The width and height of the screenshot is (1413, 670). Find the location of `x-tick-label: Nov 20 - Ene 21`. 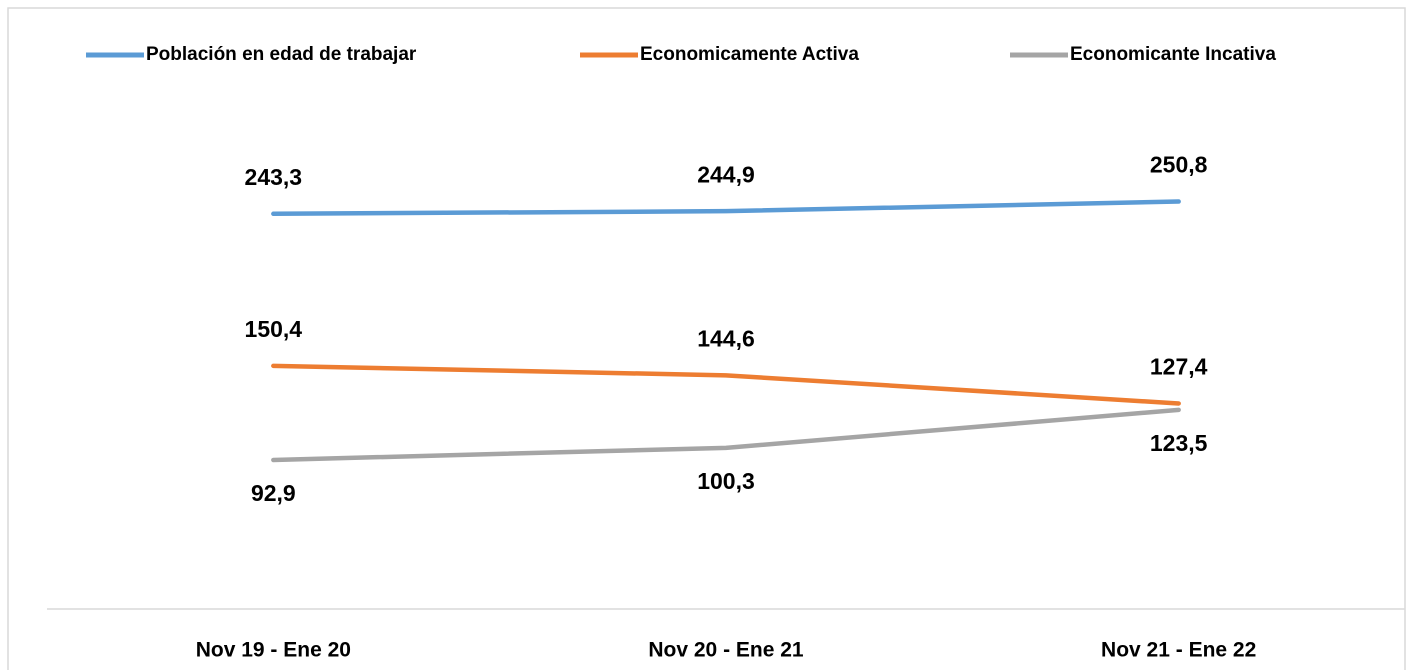

x-tick-label: Nov 20 - Ene 21 is located at coordinates (726, 650).